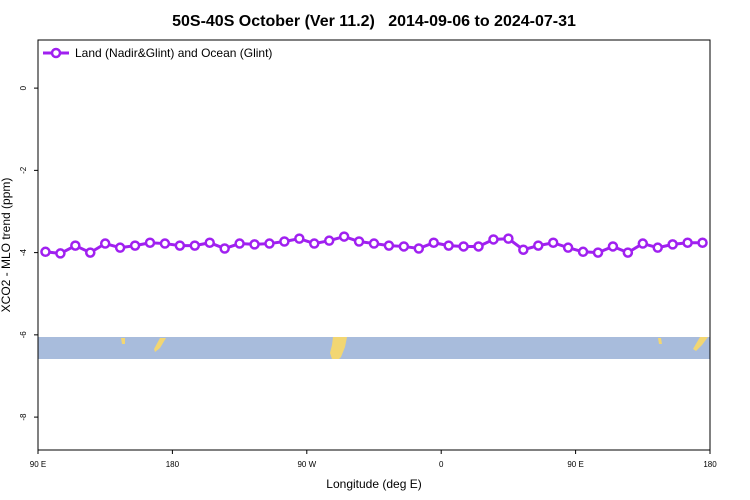 This screenshot has height=500, width=750. What do you see at coordinates (56, 53) in the screenshot?
I see `legend-marker` at bounding box center [56, 53].